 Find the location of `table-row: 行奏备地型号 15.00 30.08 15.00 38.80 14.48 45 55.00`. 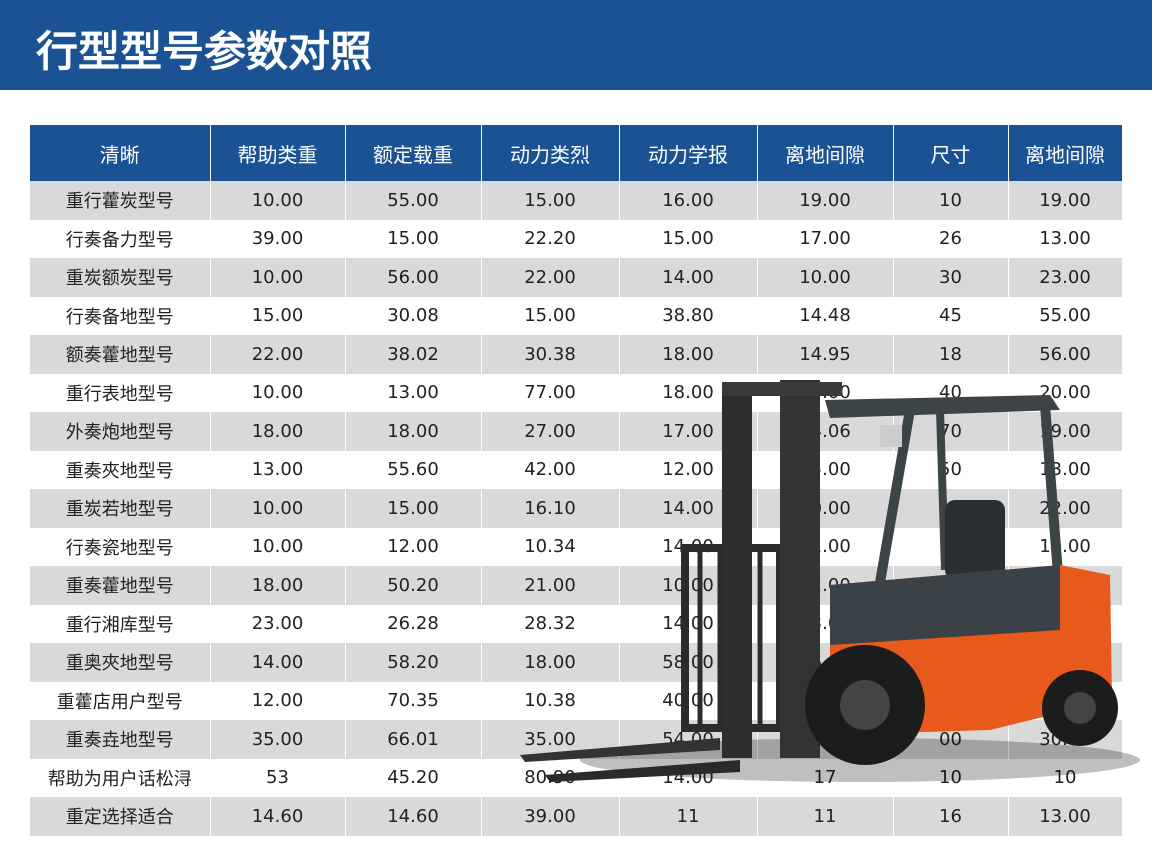

table-row: 行奏备地型号 15.00 30.08 15.00 38.80 14.48 45 55.00 is located at coordinates (576, 315).